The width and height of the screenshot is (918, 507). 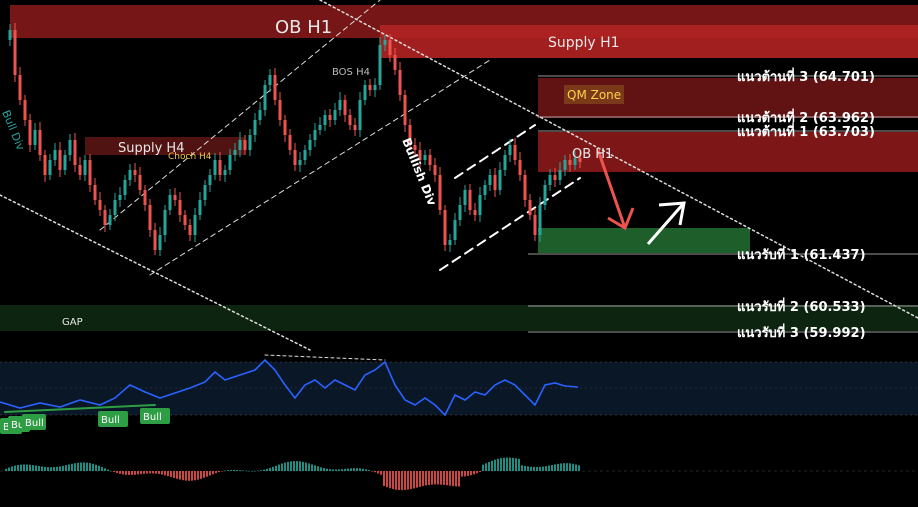 I want to click on supply-h4-zone, so click(x=165, y=146).